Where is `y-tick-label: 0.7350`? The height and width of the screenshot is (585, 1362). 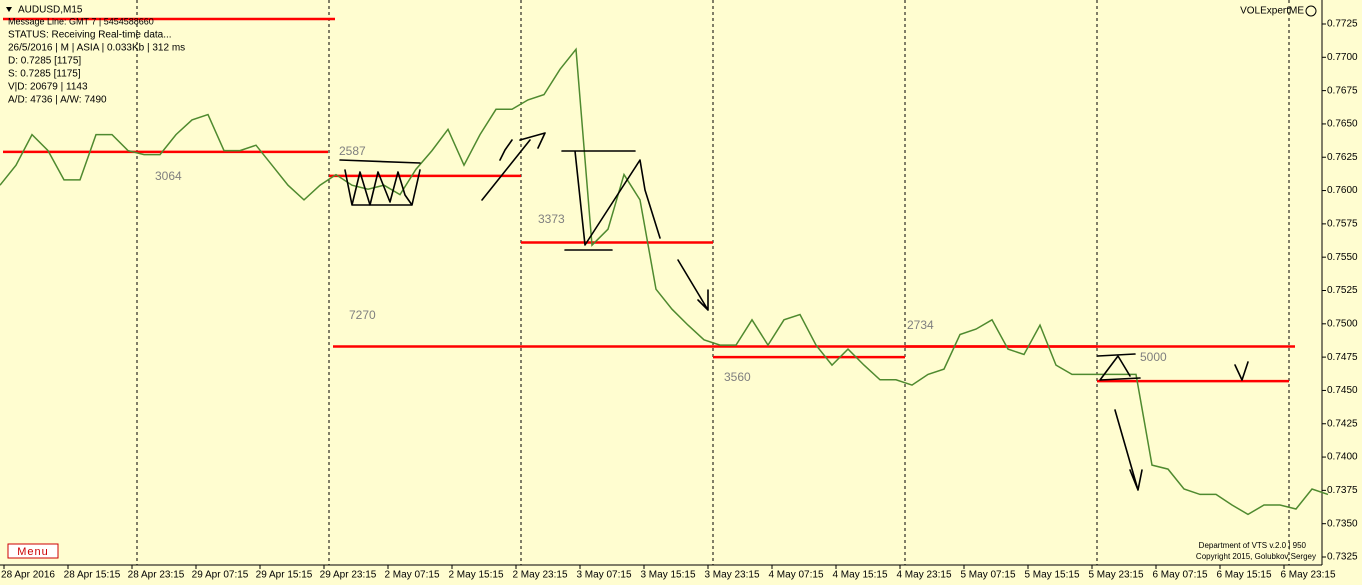 y-tick-label: 0.7350 is located at coordinates (1342, 523).